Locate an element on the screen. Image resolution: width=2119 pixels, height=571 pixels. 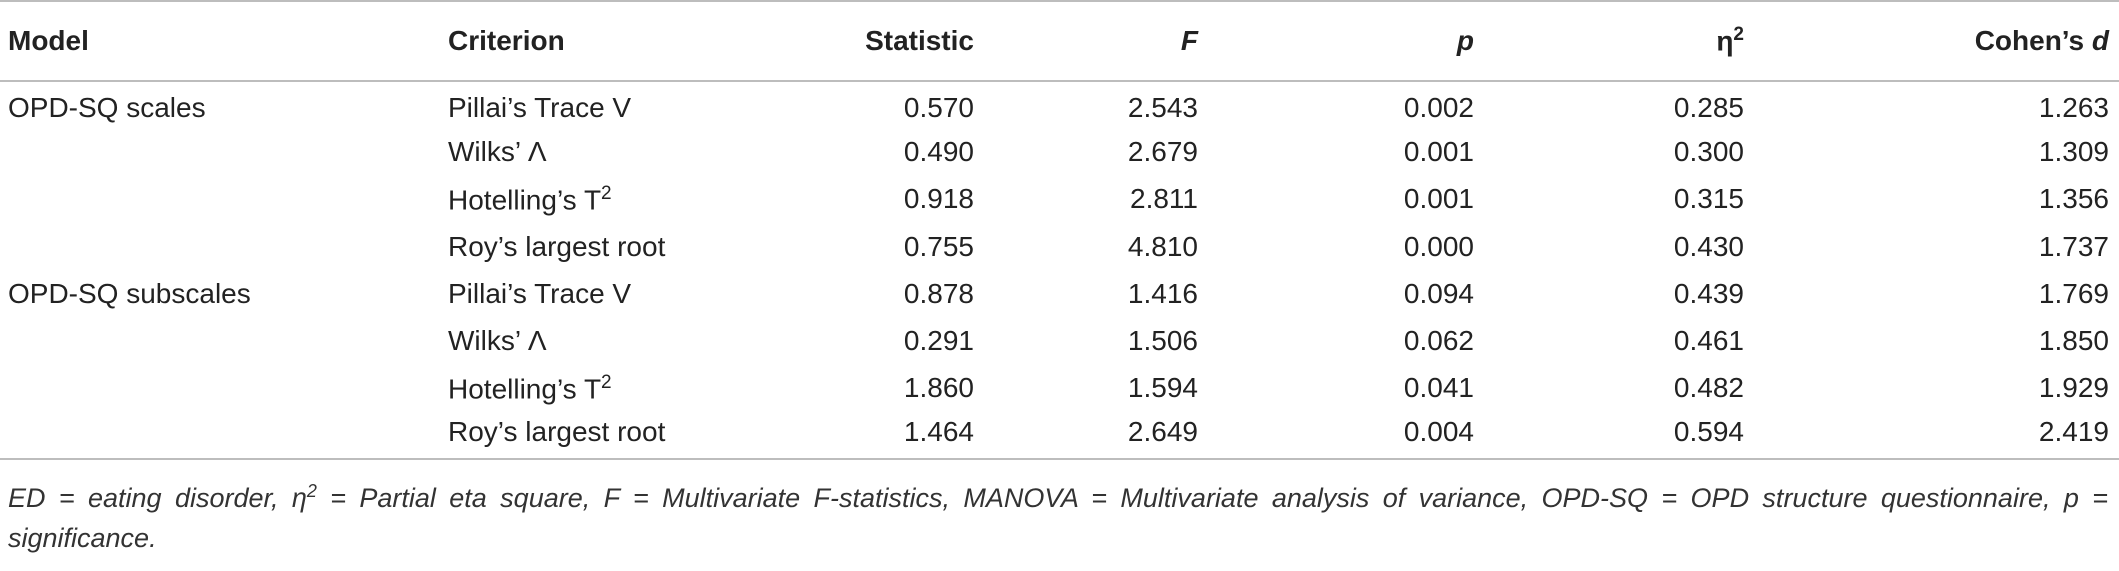
cell-eta-squared-text: 0.300 is located at coordinates (1708, 151).